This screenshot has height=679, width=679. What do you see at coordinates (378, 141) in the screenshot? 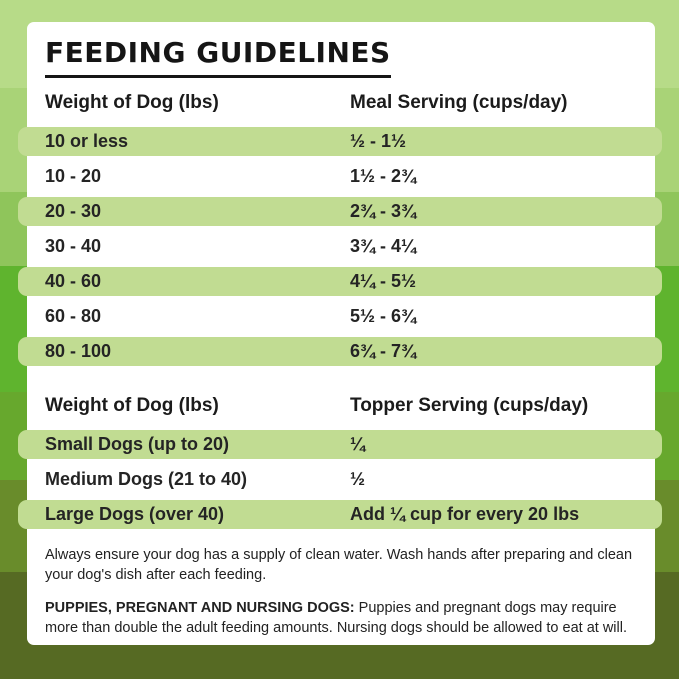
I see `serving-cell: ½ - 1½` at bounding box center [378, 141].